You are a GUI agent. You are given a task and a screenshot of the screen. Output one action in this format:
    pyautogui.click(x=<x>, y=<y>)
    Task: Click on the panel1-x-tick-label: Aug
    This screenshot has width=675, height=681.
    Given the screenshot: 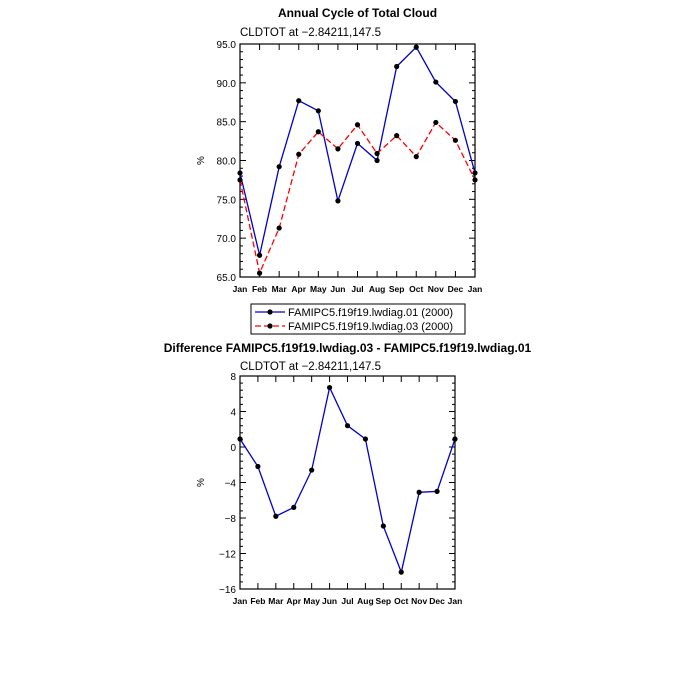 What is the action you would take?
    pyautogui.click(x=377, y=289)
    